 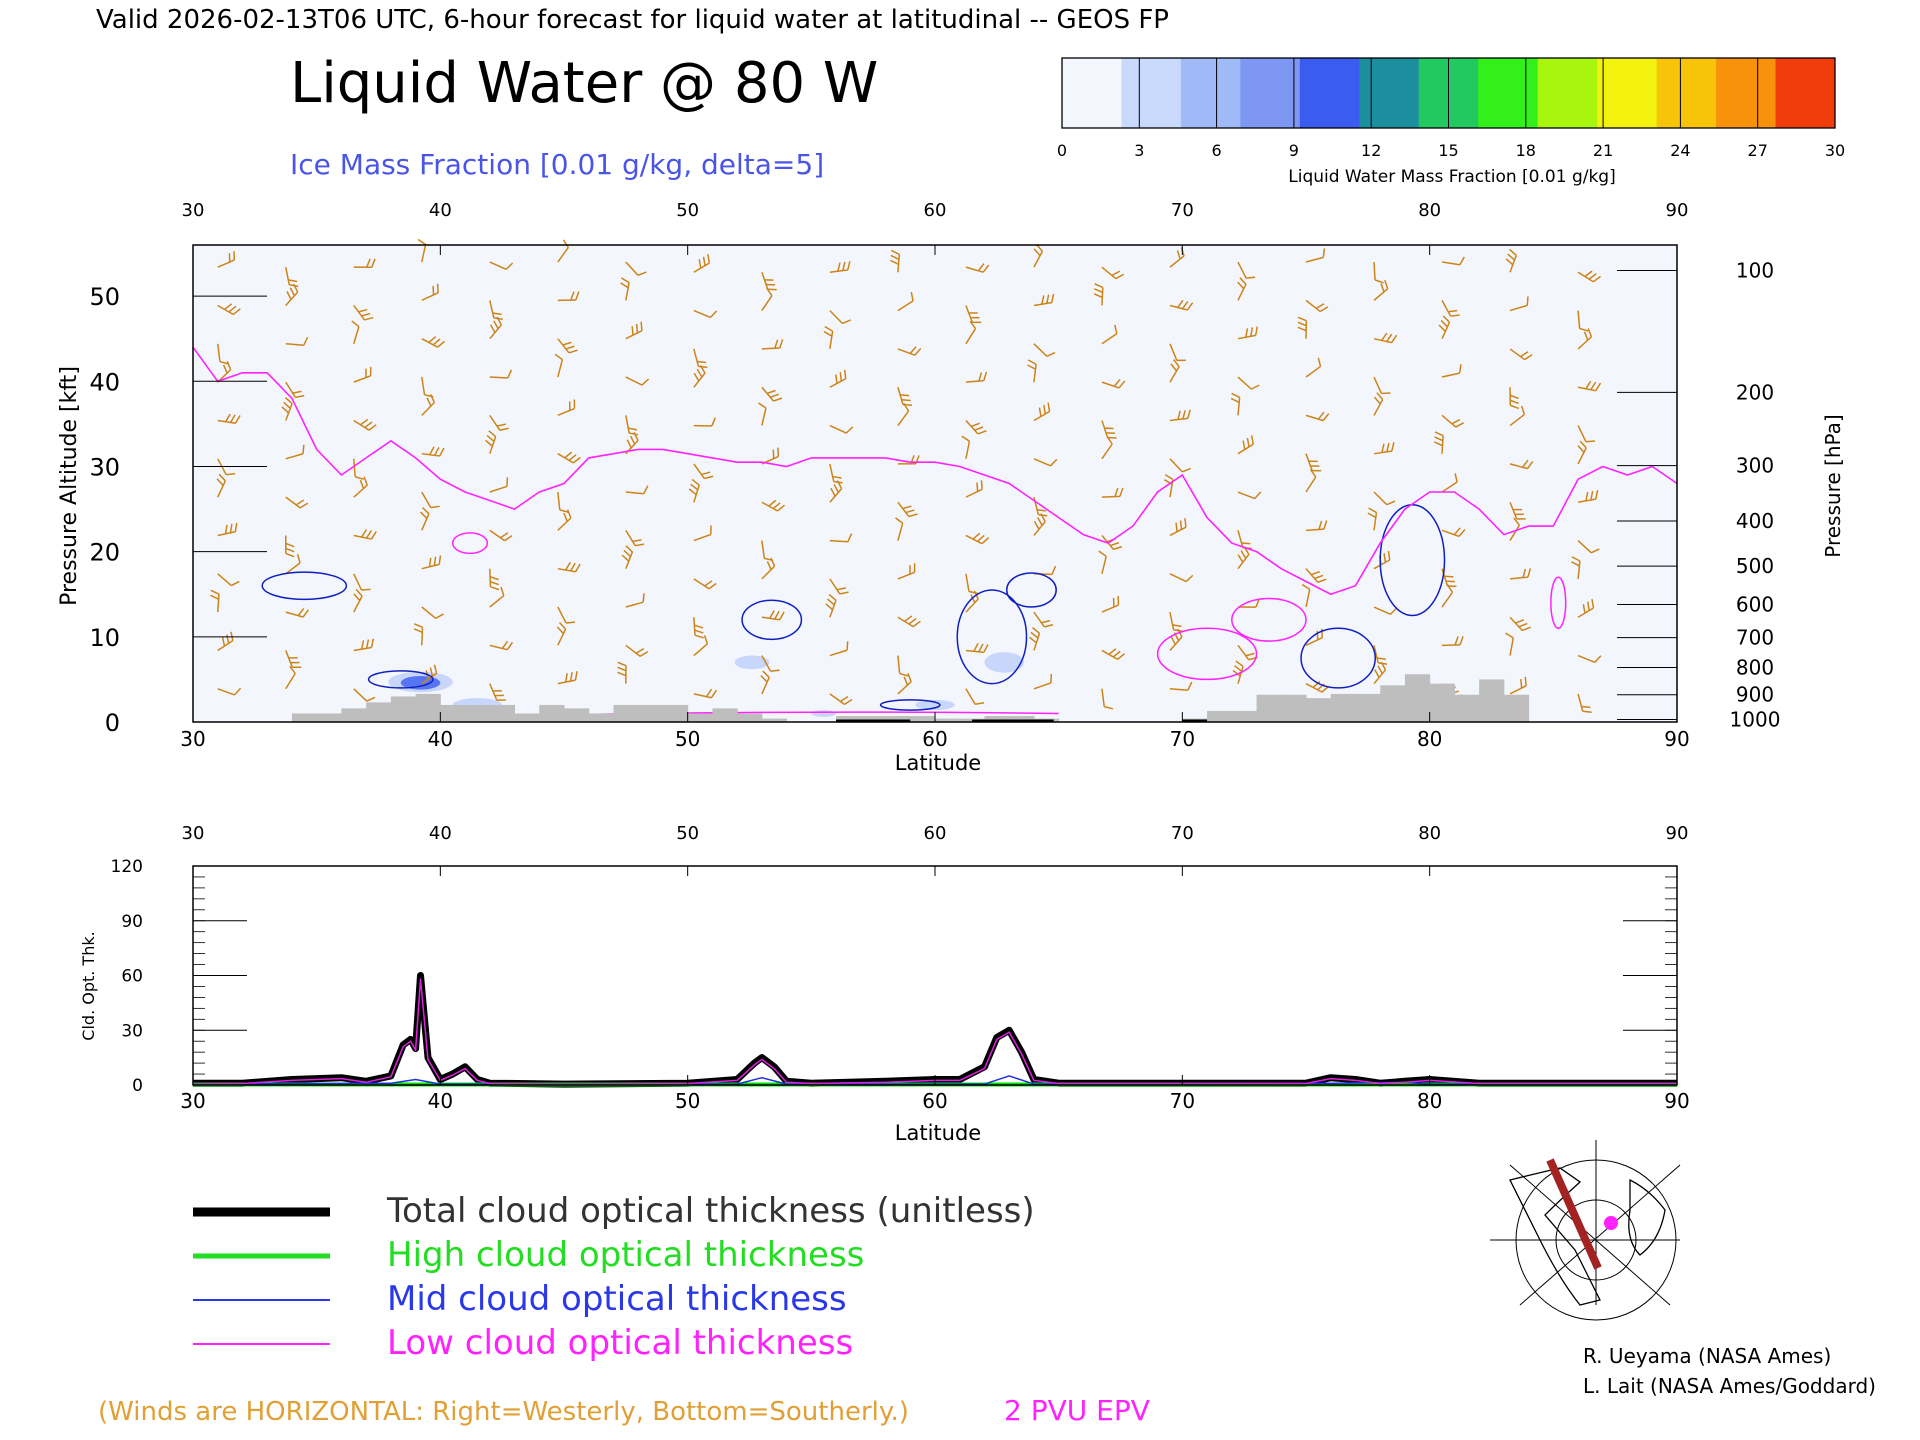 I want to click on ice-contour, so click(x=304, y=586).